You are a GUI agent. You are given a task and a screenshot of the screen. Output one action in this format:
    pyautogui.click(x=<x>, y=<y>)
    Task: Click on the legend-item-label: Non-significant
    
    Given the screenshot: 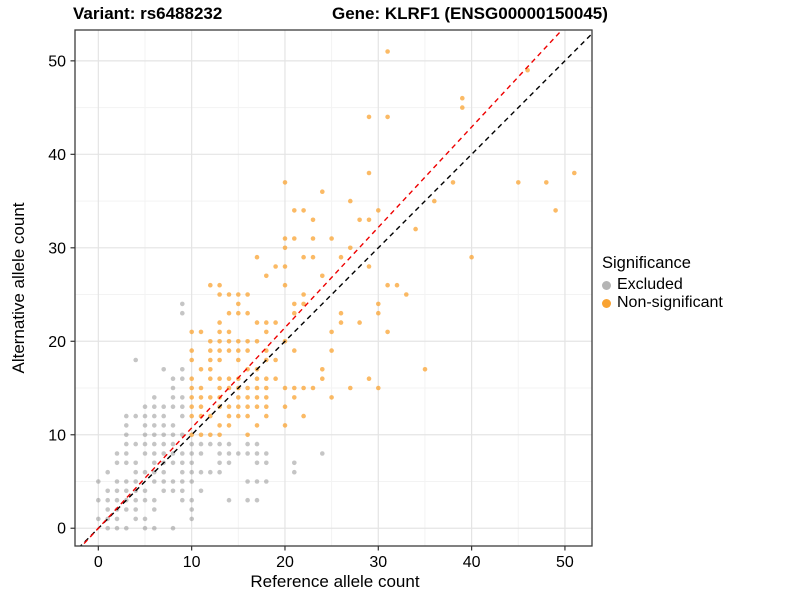 What is the action you would take?
    pyautogui.click(x=670, y=302)
    